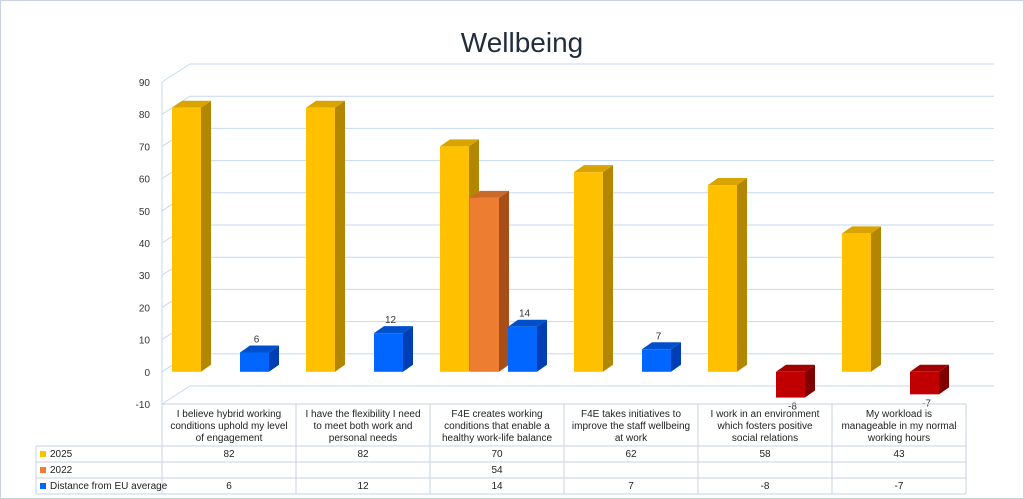  I want to click on y-tick-label: 40, so click(145, 244).